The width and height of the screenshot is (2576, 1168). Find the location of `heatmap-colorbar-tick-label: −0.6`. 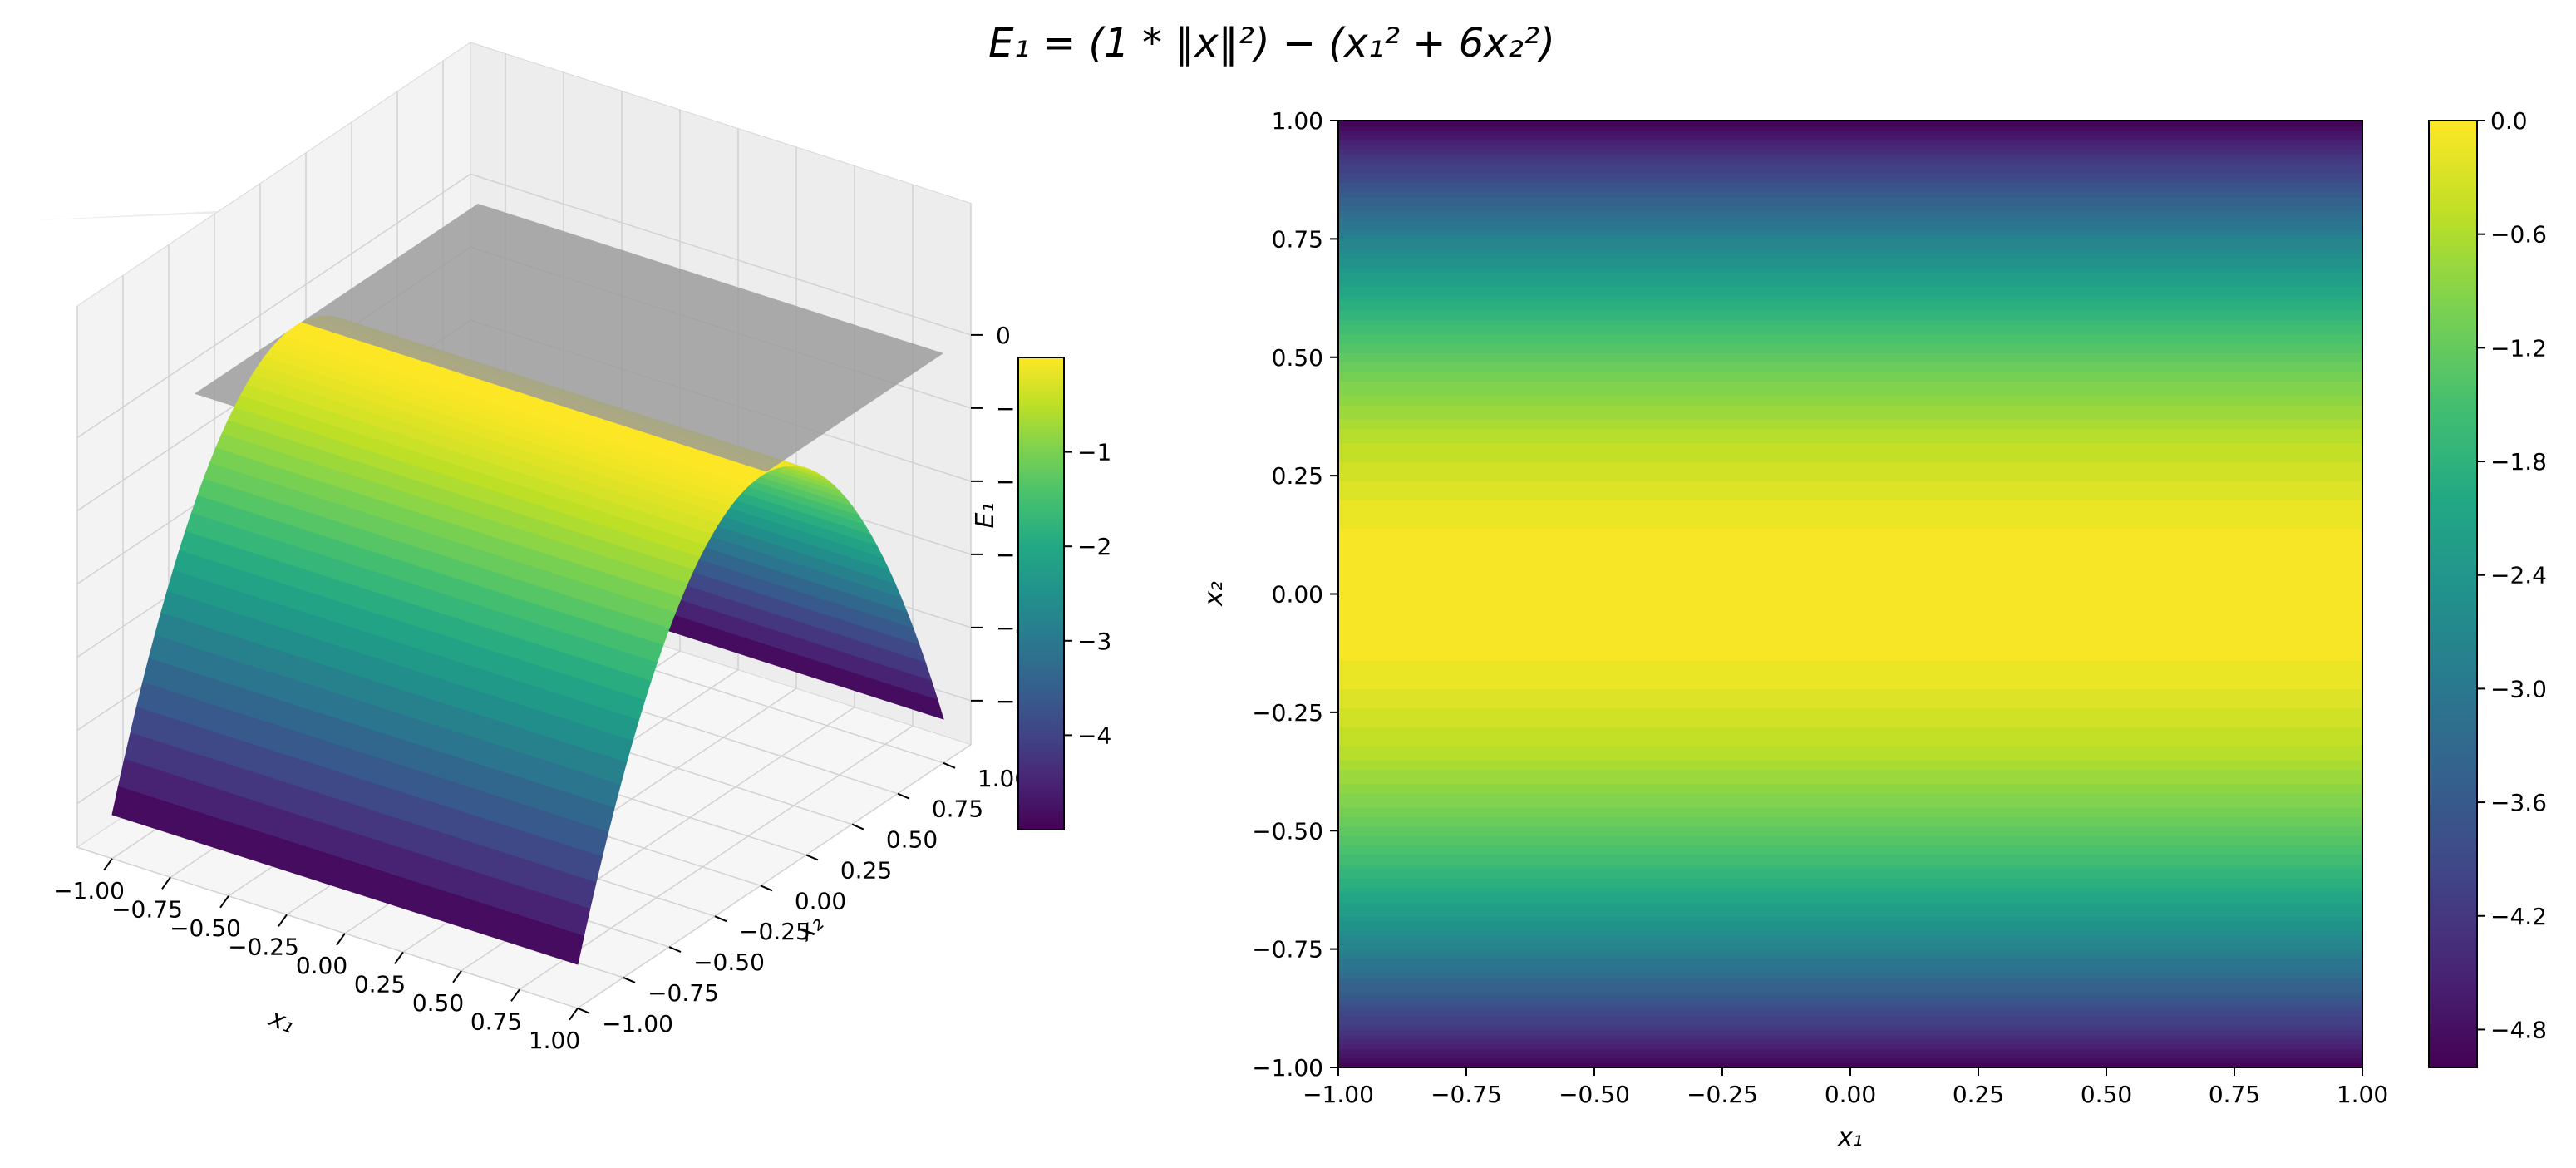

heatmap-colorbar-tick-label: −0.6 is located at coordinates (2518, 235).